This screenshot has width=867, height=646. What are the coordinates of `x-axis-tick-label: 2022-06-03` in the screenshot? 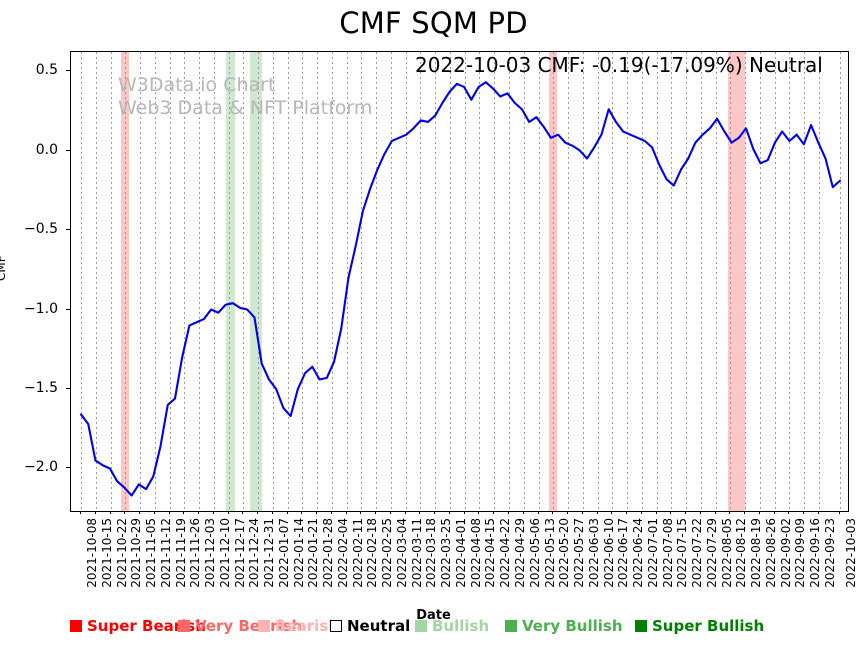 It's located at (593, 553).